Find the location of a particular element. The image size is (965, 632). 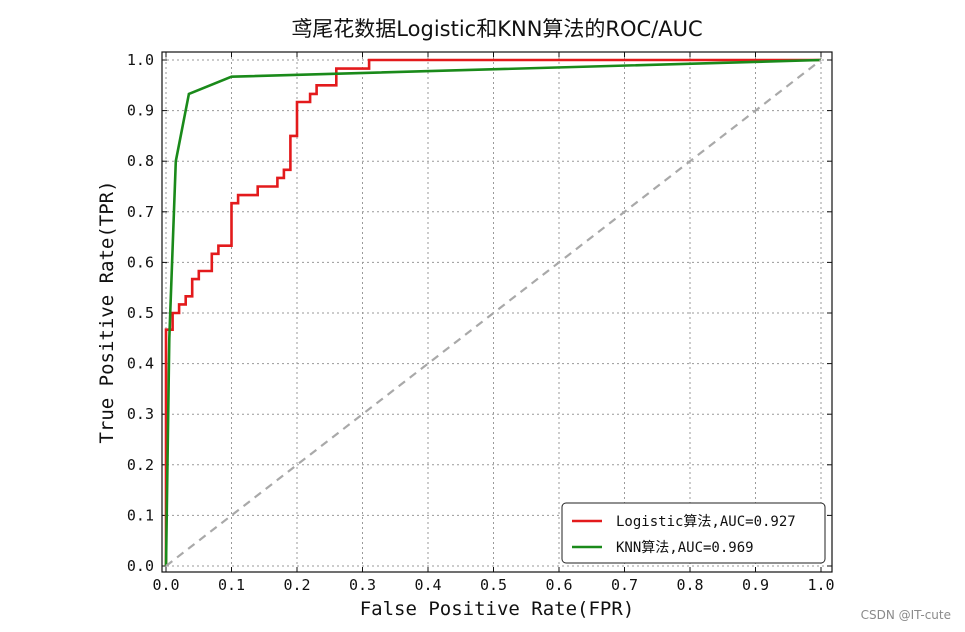

y-tick-label: 0.5 is located at coordinates (140, 313).